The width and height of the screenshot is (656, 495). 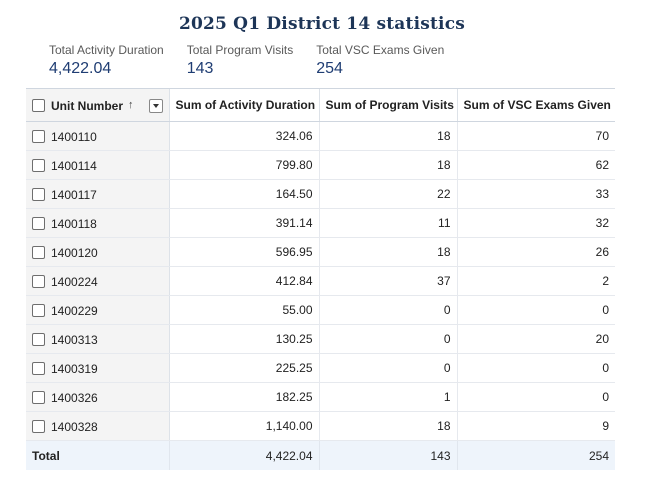 What do you see at coordinates (98, 136) in the screenshot?
I see `unit-number-cell: 1400110` at bounding box center [98, 136].